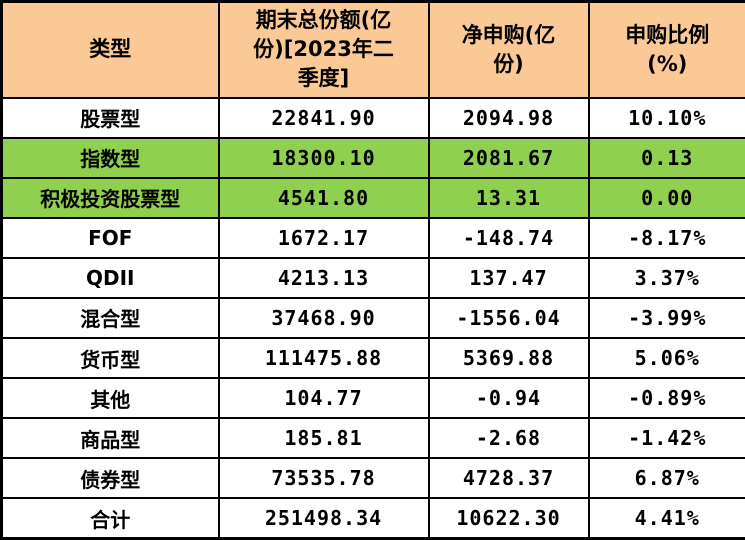 This screenshot has width=745, height=540. What do you see at coordinates (110, 478) in the screenshot?
I see `type-cell: 债券型` at bounding box center [110, 478].